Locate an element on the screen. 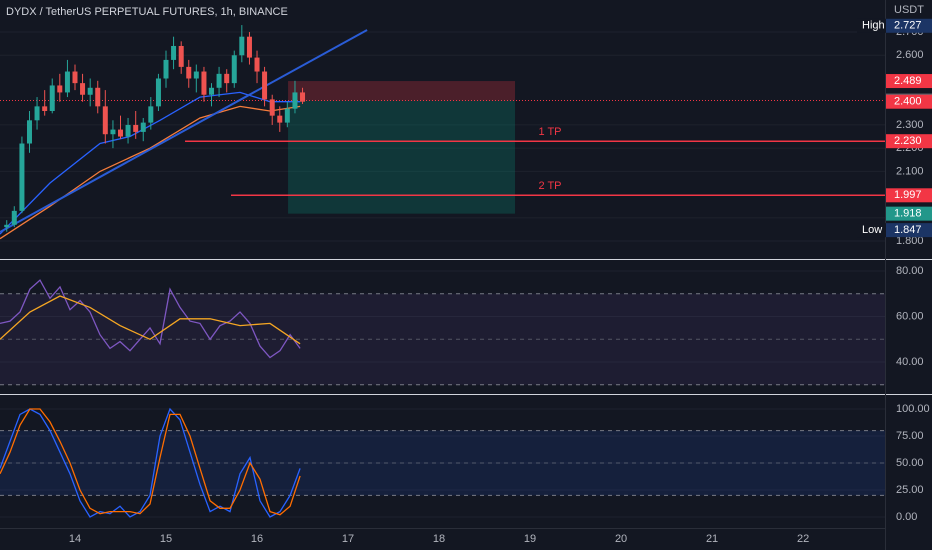 Image resolution: width=932 pixels, height=550 pixels. y-tick-label: 25.00 is located at coordinates (910, 490).